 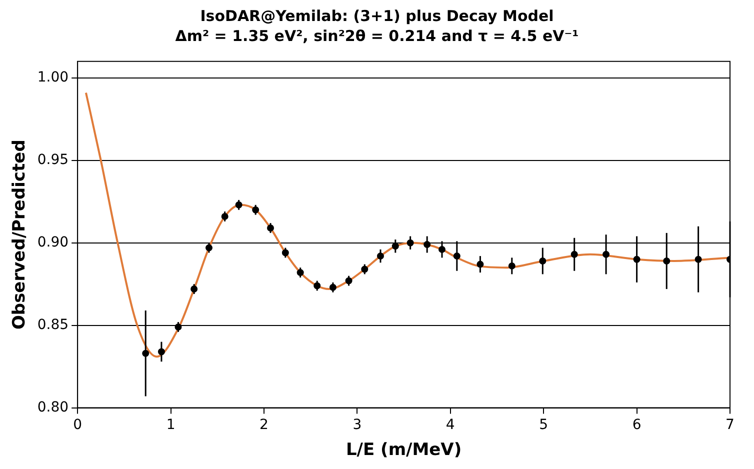 I want to click on x-tick-label: 6, so click(x=637, y=424).